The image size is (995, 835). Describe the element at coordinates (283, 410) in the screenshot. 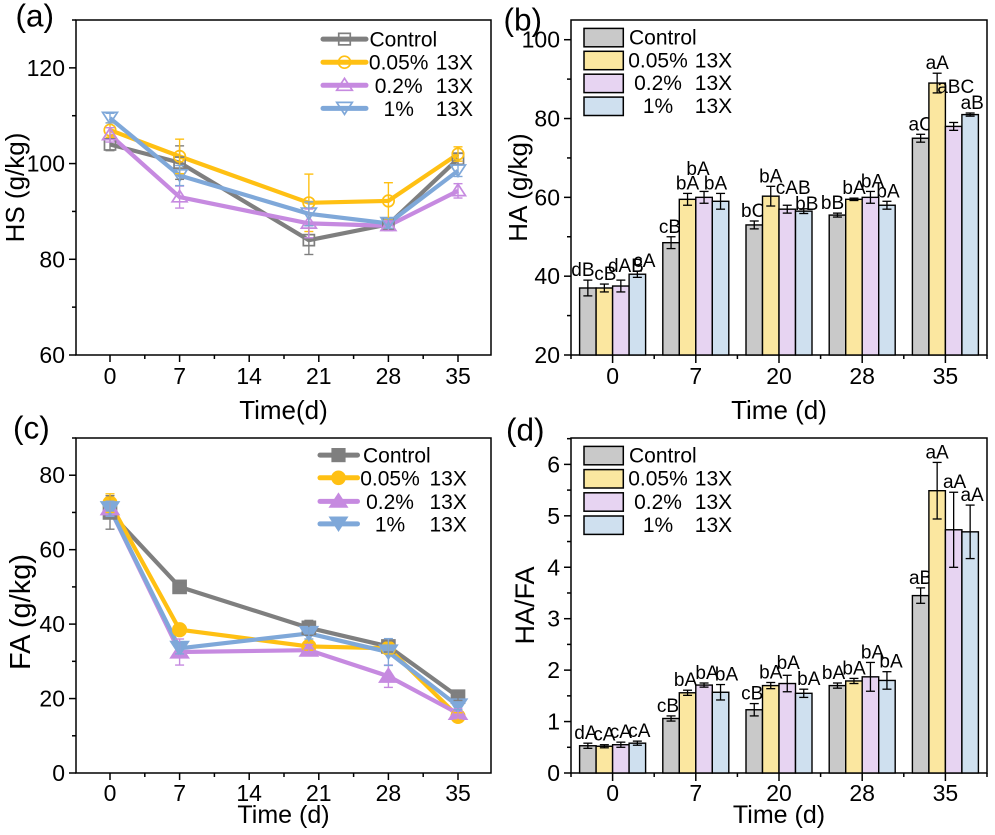

I see `svg-text: Time(d)` at that location.